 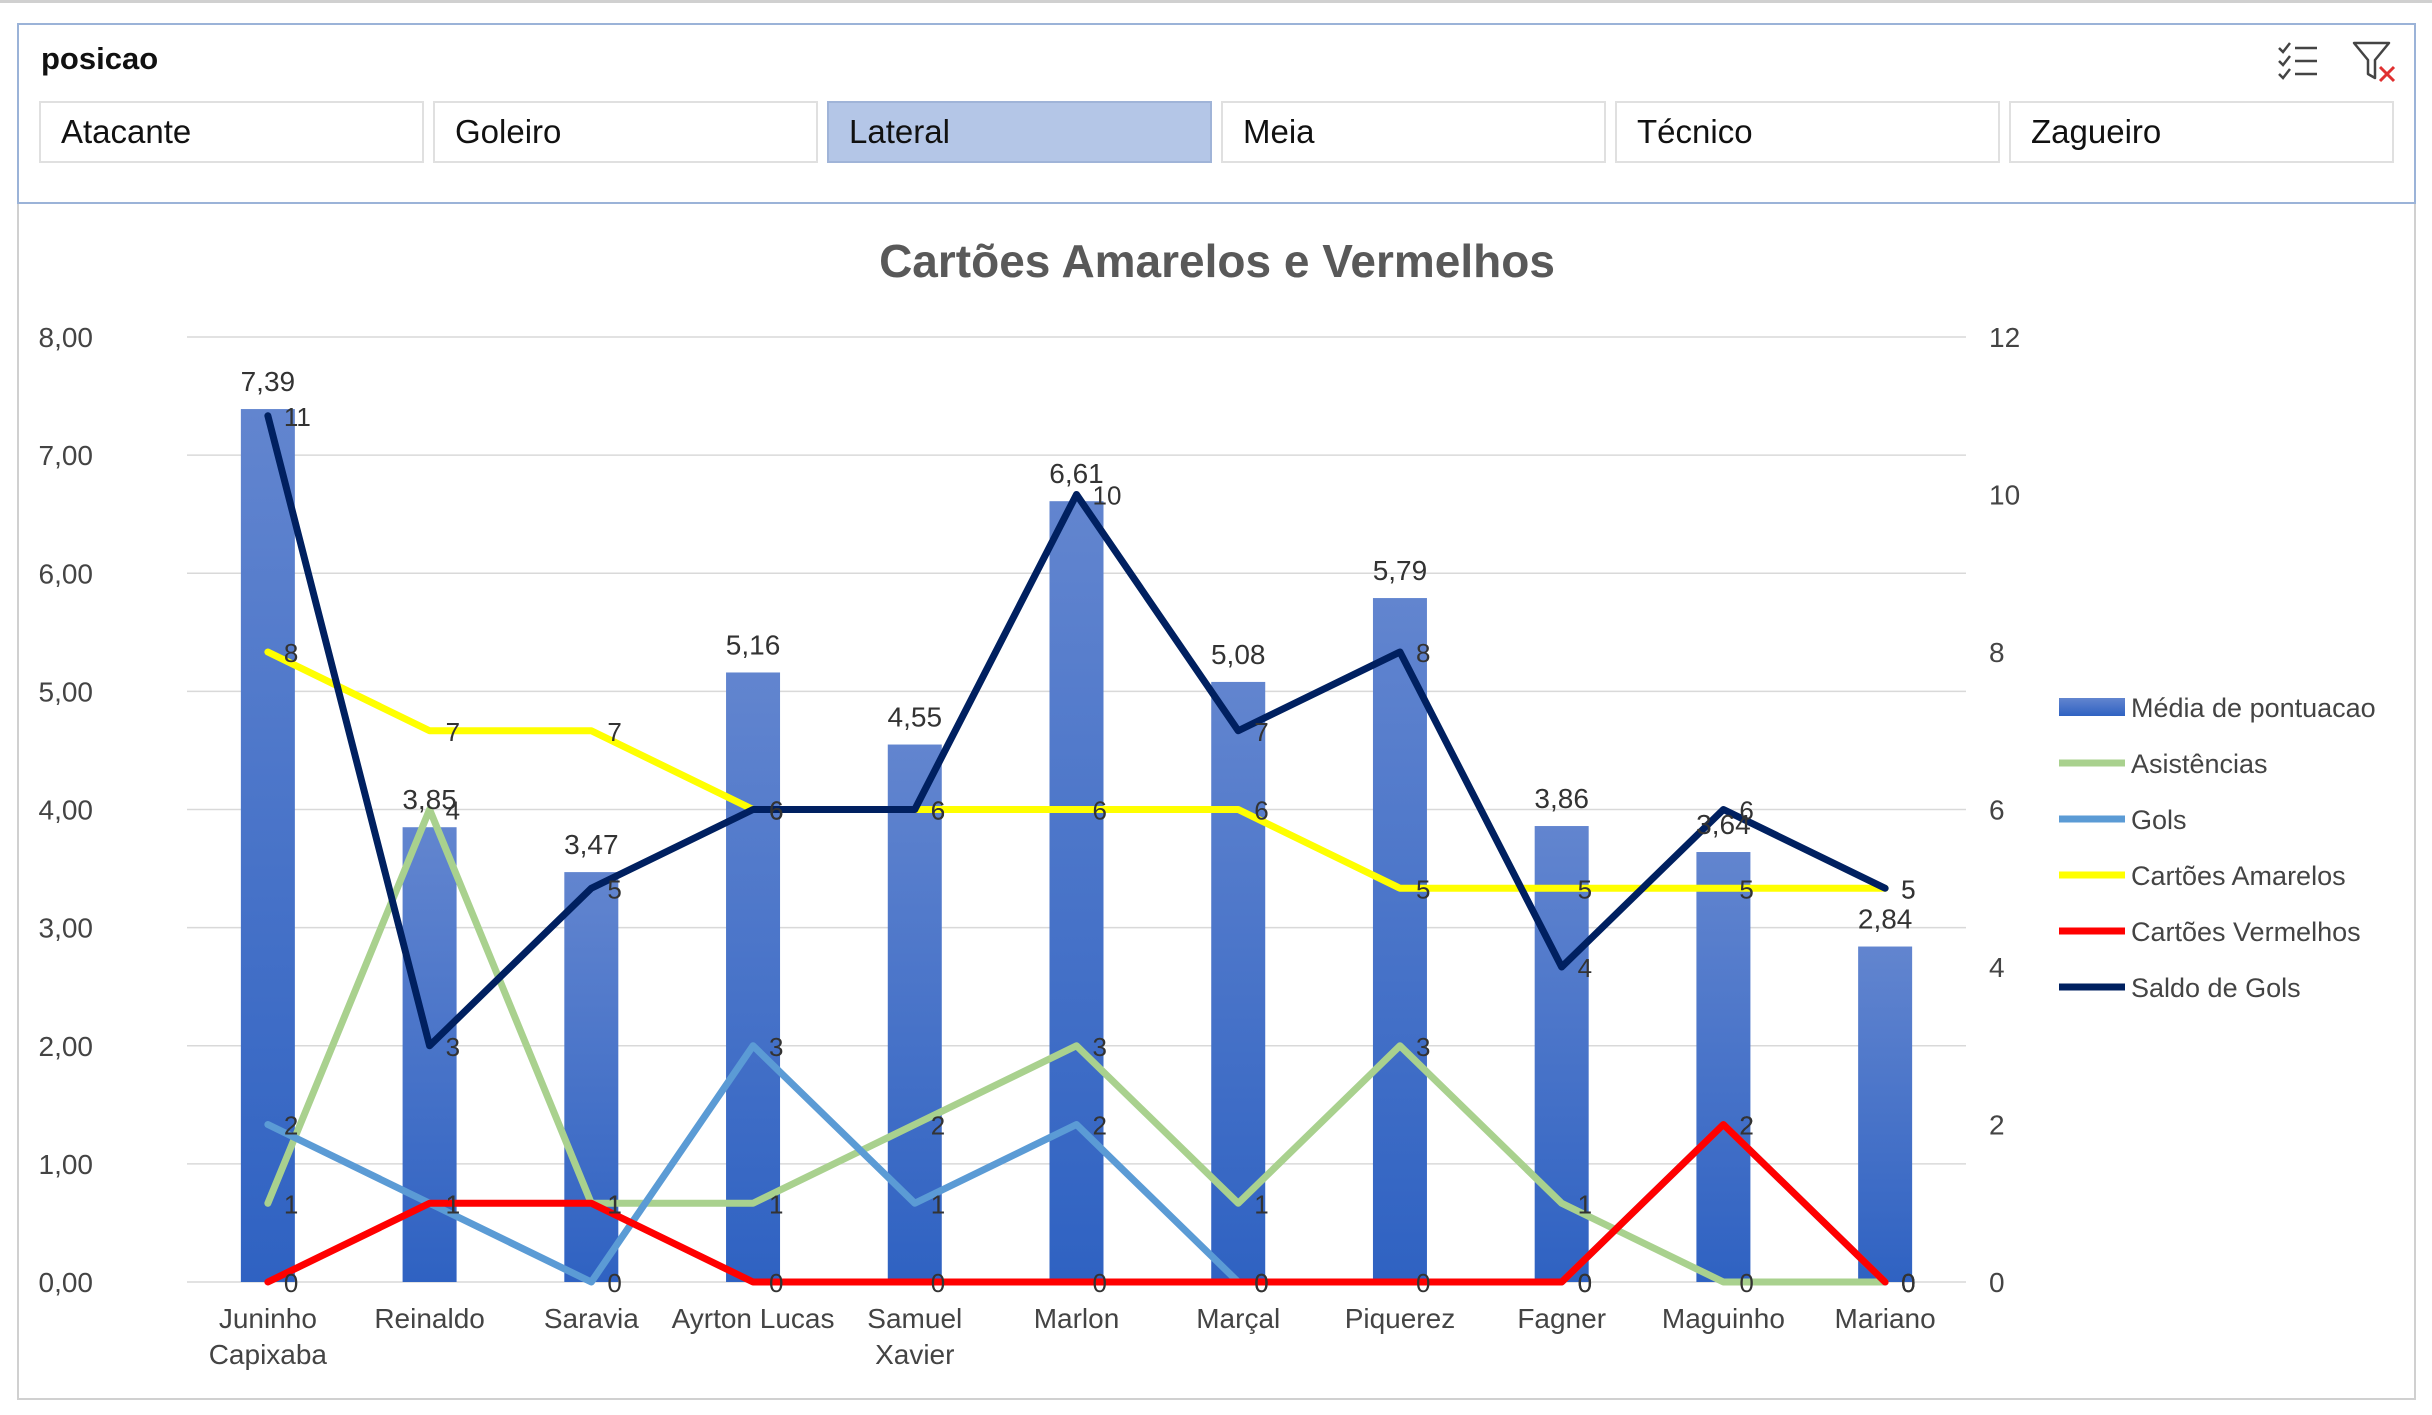 What do you see at coordinates (1413, 132) in the screenshot?
I see `slicer-item-meia: Meia` at bounding box center [1413, 132].